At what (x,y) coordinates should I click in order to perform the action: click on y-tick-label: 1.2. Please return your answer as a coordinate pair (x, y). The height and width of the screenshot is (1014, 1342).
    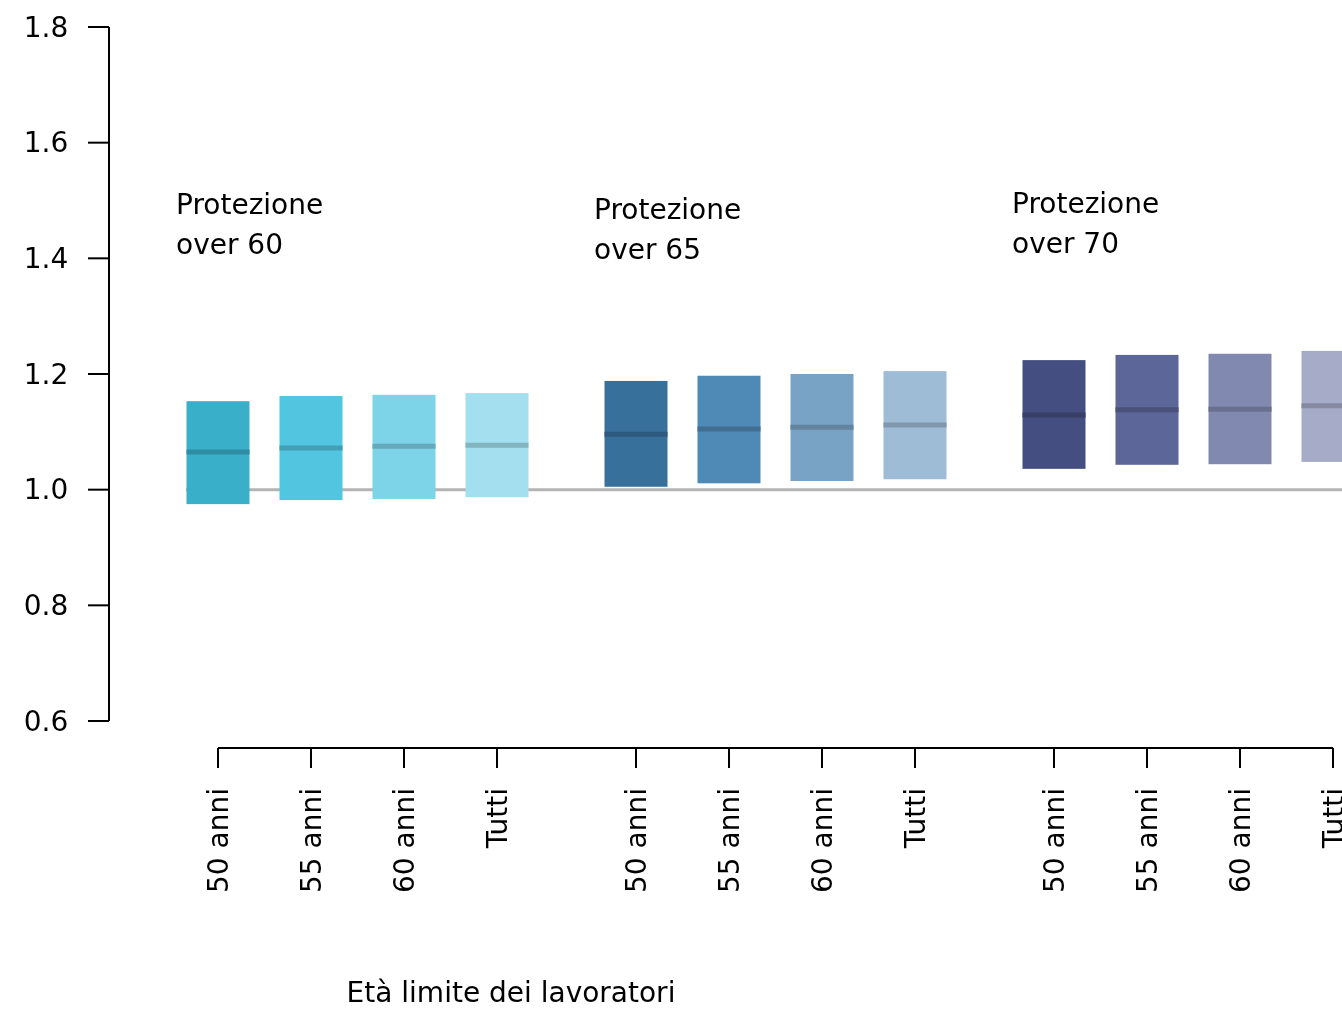
    Looking at the image, I should click on (46, 374).